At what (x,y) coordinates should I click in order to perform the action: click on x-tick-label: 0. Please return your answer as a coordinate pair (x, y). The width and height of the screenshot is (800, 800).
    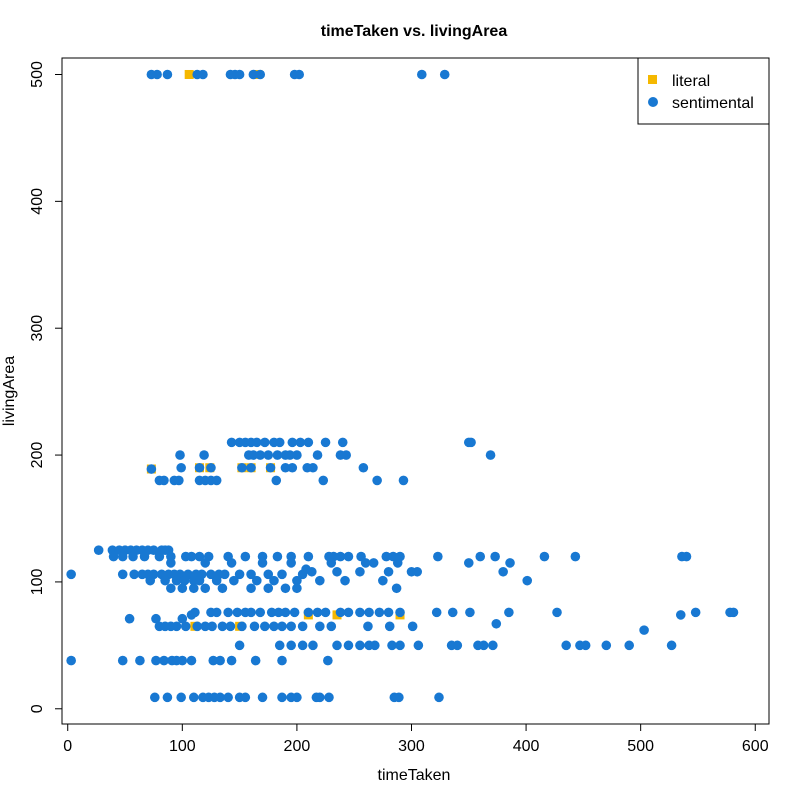
    Looking at the image, I should click on (67, 746).